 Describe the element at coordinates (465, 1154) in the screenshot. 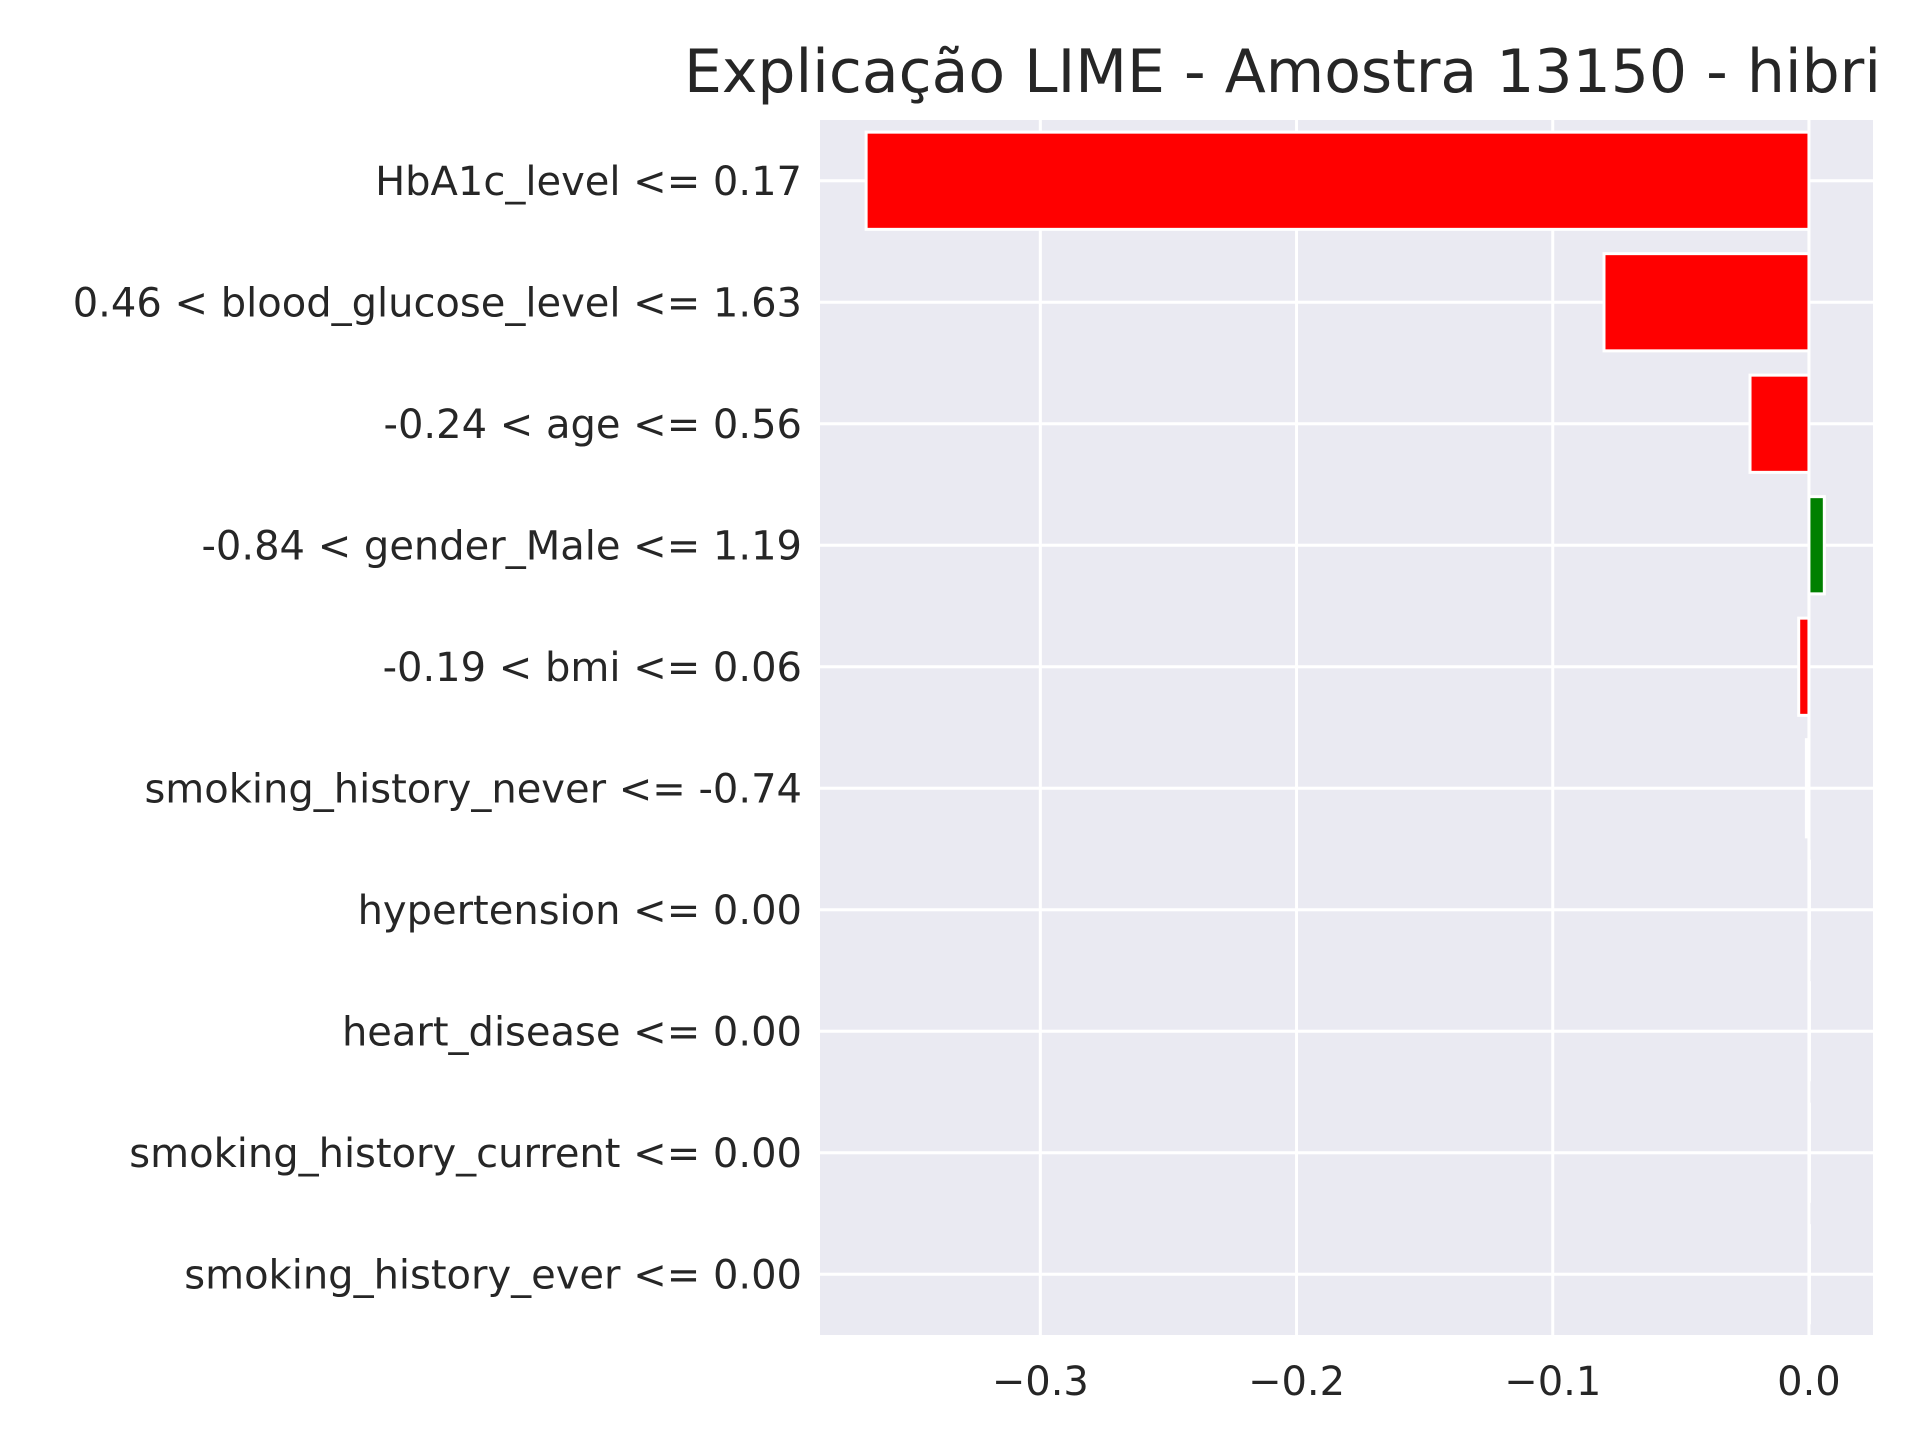

I see `y-tick-label: smoking_history_current <= 0.00` at that location.